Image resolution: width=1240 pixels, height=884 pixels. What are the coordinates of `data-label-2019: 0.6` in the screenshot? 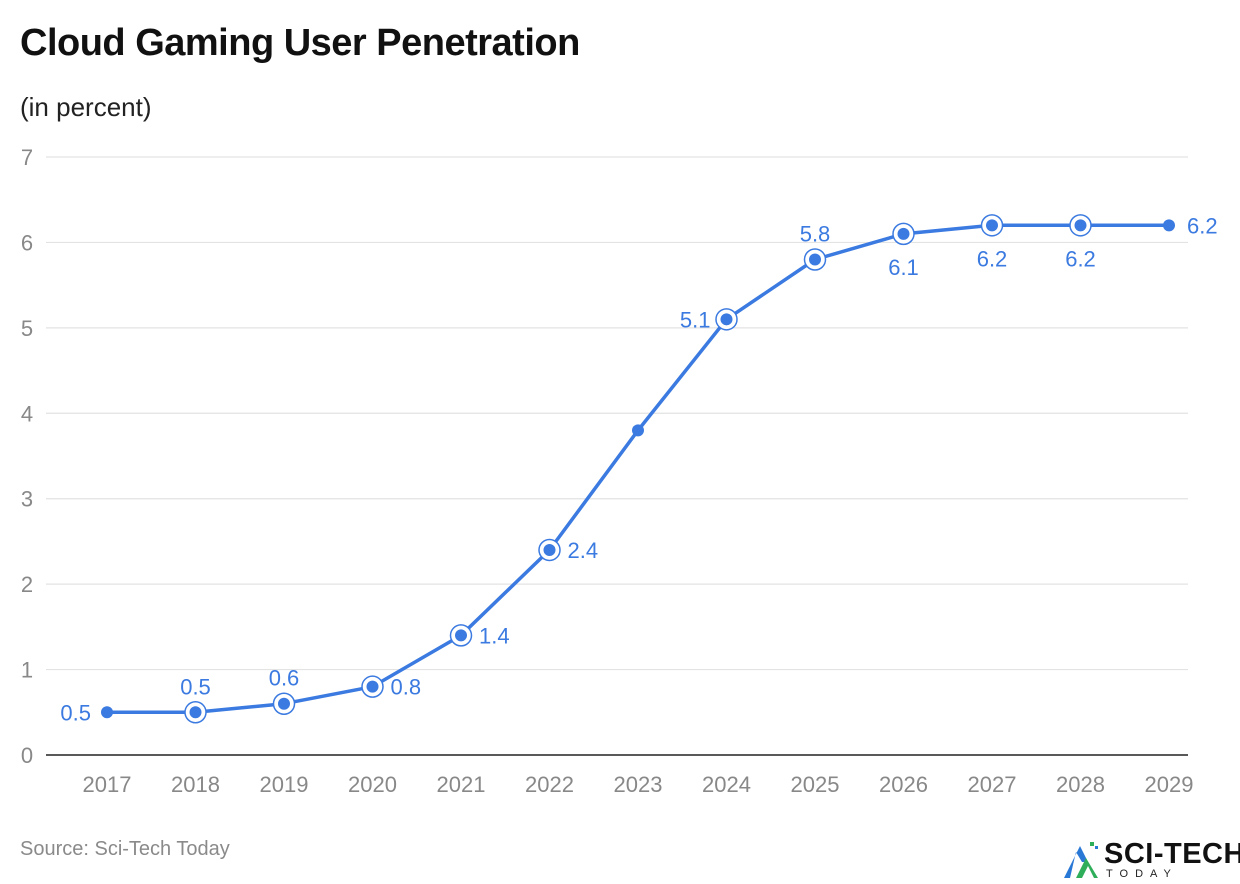 It's located at (284, 678).